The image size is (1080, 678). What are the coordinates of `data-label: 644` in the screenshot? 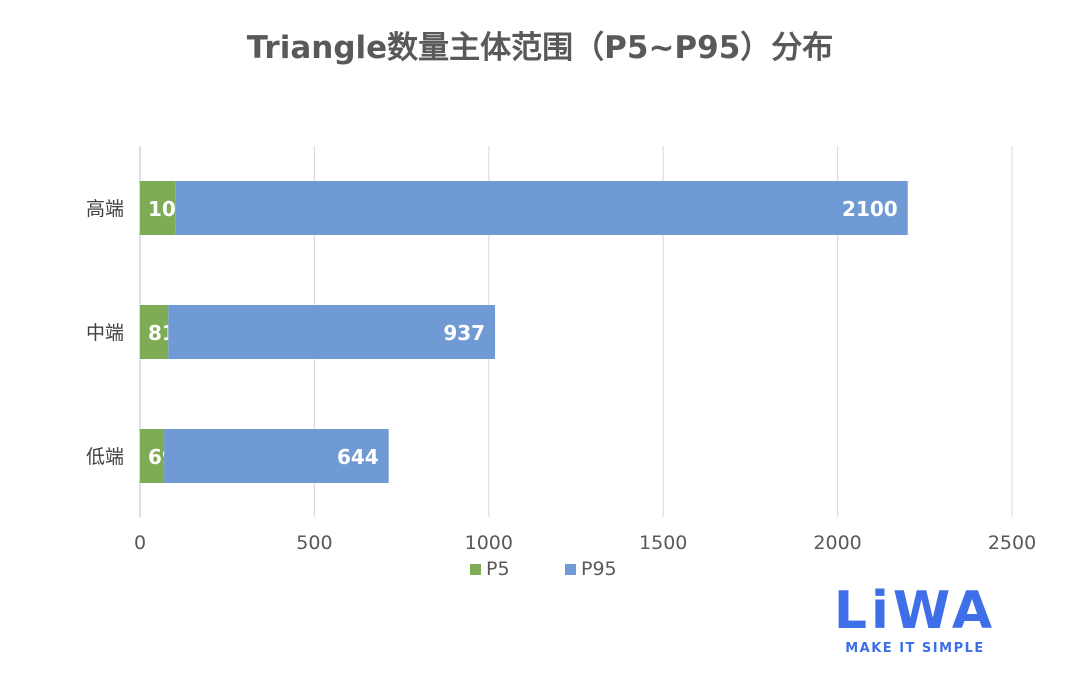 It's located at (358, 457).